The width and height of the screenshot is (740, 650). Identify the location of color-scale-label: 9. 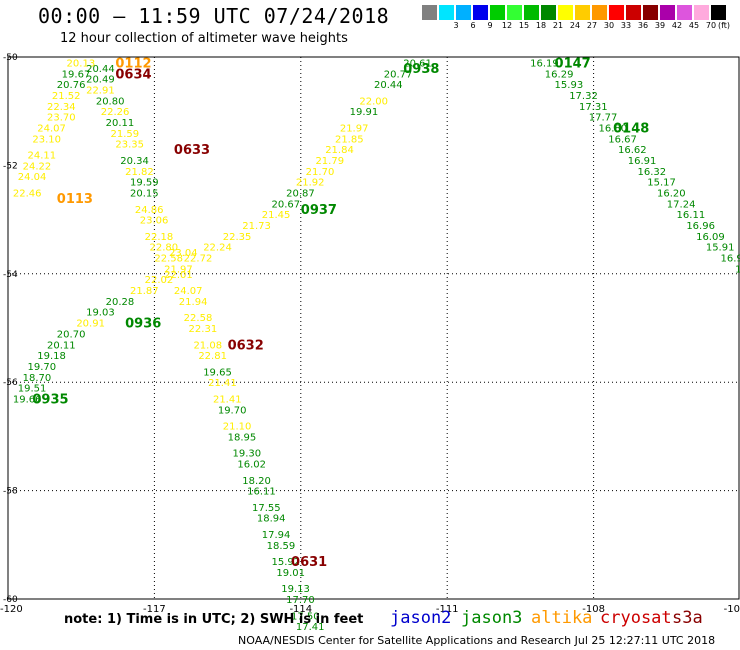
(490, 25).